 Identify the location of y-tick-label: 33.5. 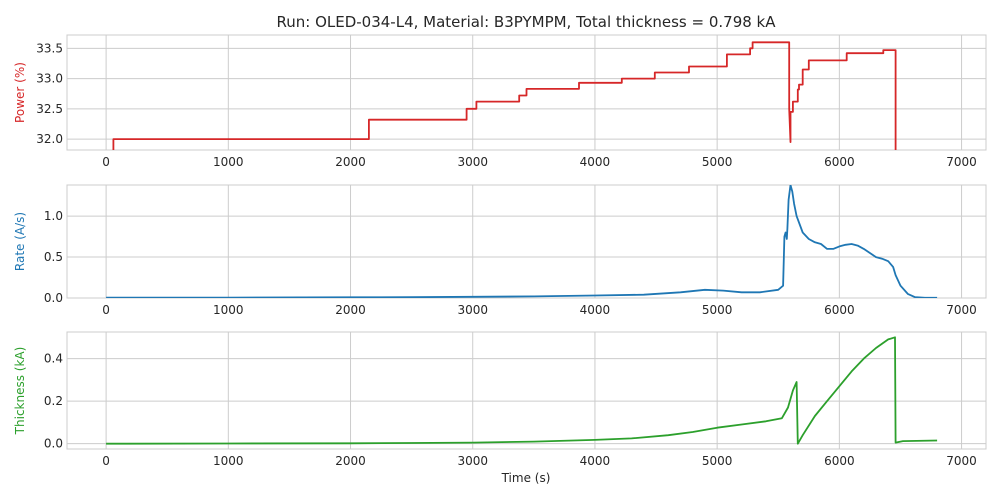
(49, 48).